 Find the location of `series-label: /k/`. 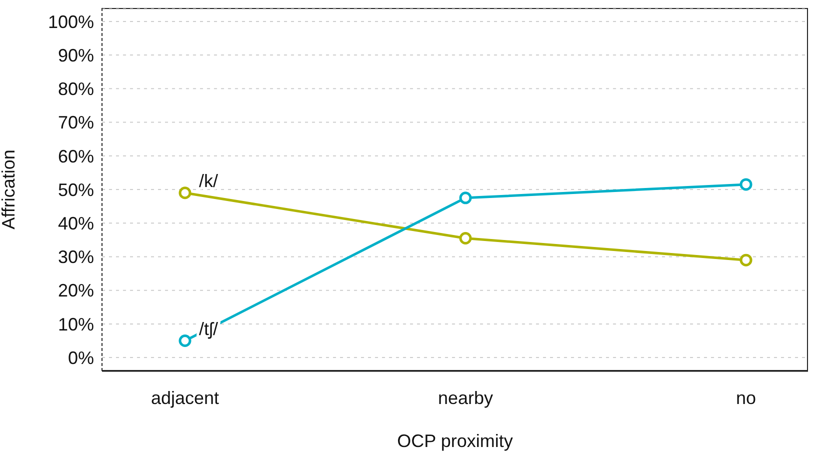

series-label: /k/ is located at coordinates (208, 180).